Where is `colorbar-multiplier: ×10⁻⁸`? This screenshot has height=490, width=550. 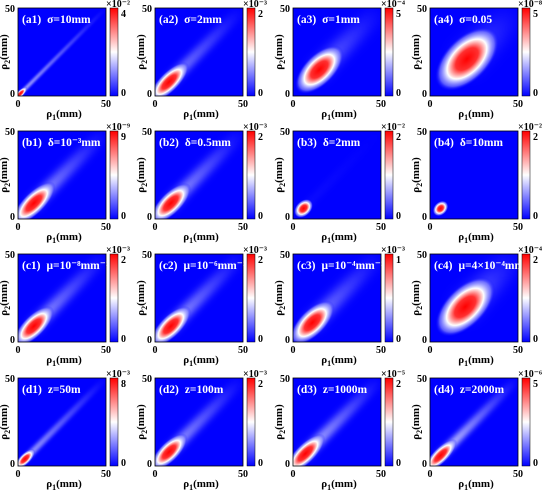 colorbar-multiplier: ×10⁻⁸ is located at coordinates (530, 5).